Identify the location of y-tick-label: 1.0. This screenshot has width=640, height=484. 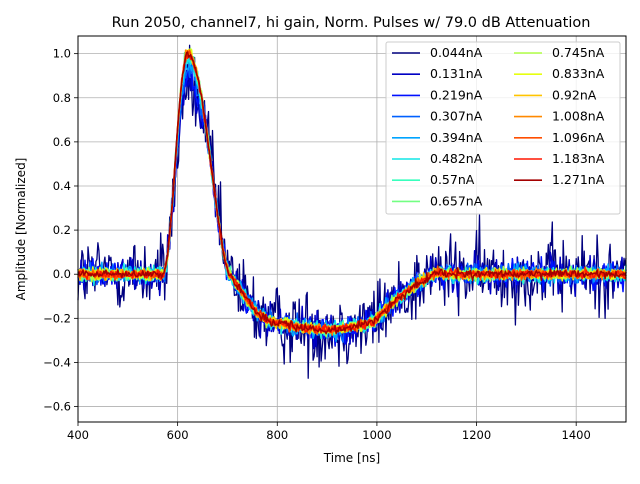
(62, 54).